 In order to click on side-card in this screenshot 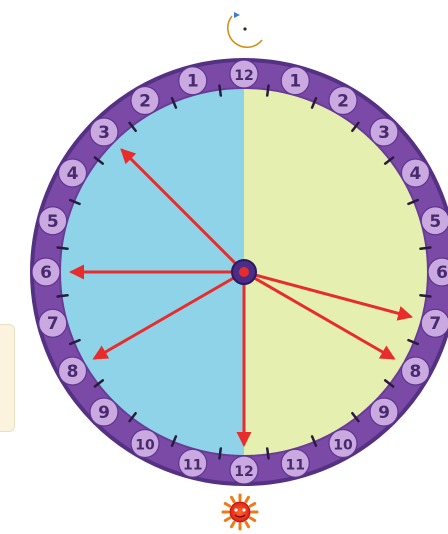, I will do `click(7, 378)`.